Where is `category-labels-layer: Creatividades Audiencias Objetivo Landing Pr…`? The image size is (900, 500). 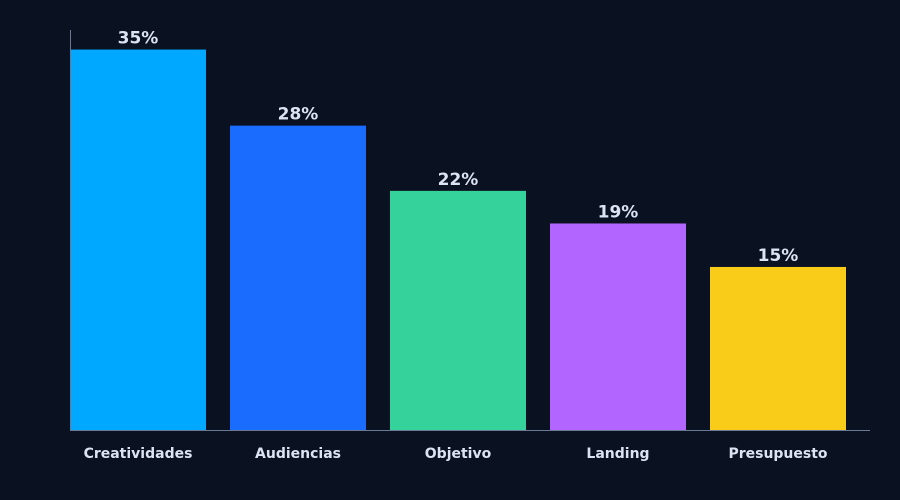 category-labels-layer: Creatividades Audiencias Objetivo Landing Pr… is located at coordinates (456, 454).